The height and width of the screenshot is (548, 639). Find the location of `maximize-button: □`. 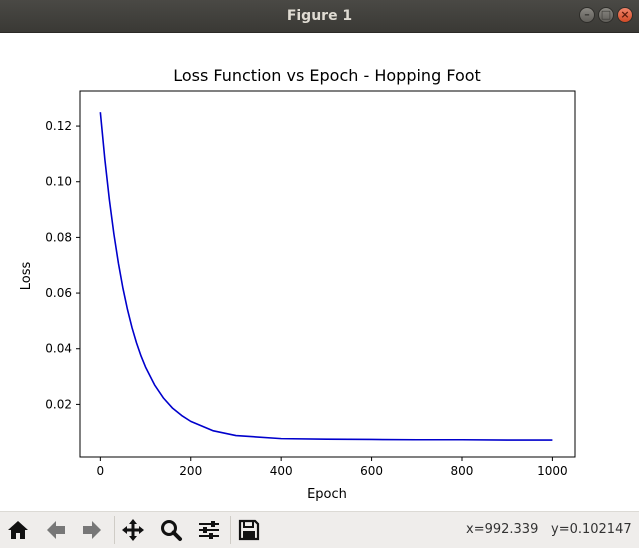

maximize-button: □ is located at coordinates (606, 15).